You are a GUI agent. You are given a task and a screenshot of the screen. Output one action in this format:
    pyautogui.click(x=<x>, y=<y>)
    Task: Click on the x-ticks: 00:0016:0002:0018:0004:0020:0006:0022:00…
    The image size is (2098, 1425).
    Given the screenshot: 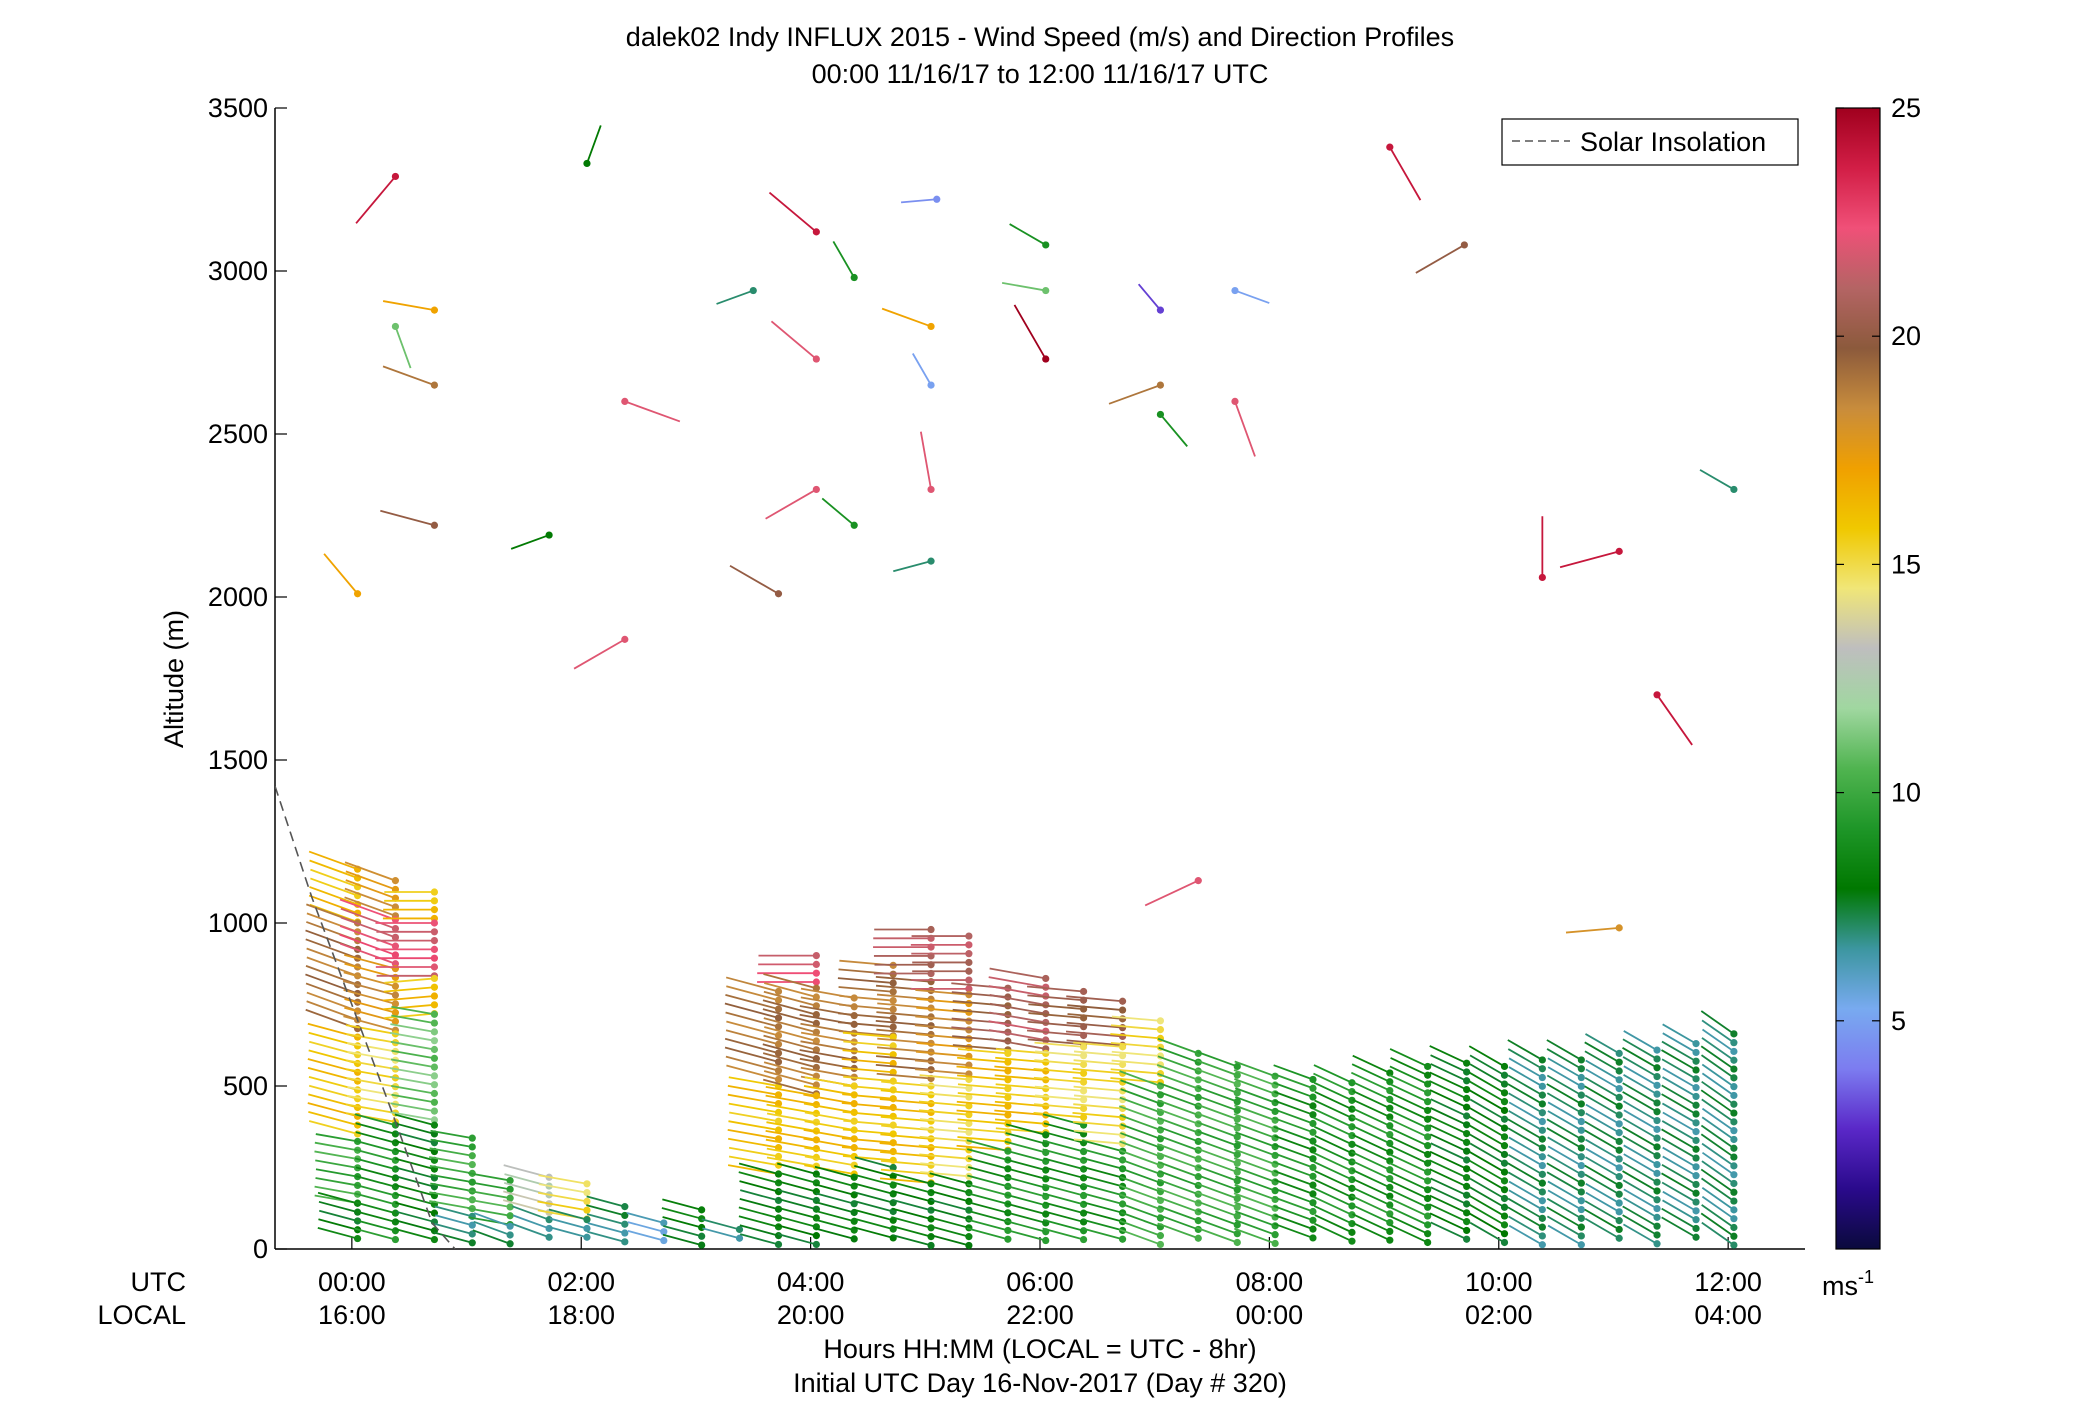 What is the action you would take?
    pyautogui.click(x=1040, y=1283)
    